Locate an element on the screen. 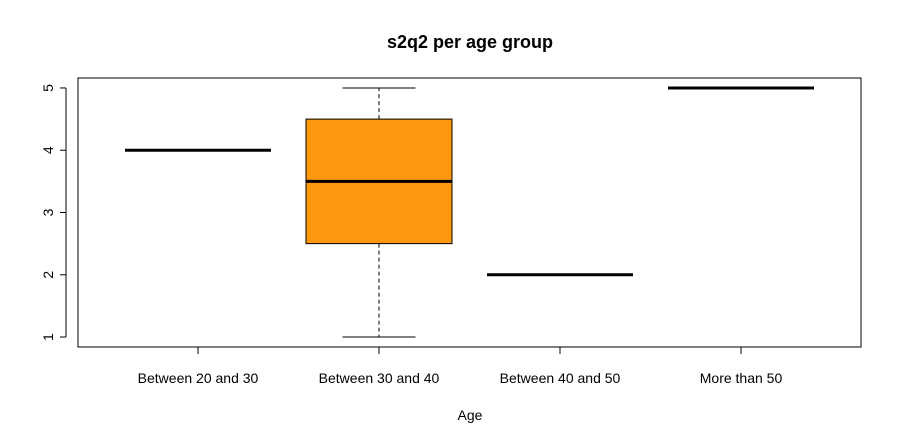  y-tick-label: 2 is located at coordinates (48, 275).